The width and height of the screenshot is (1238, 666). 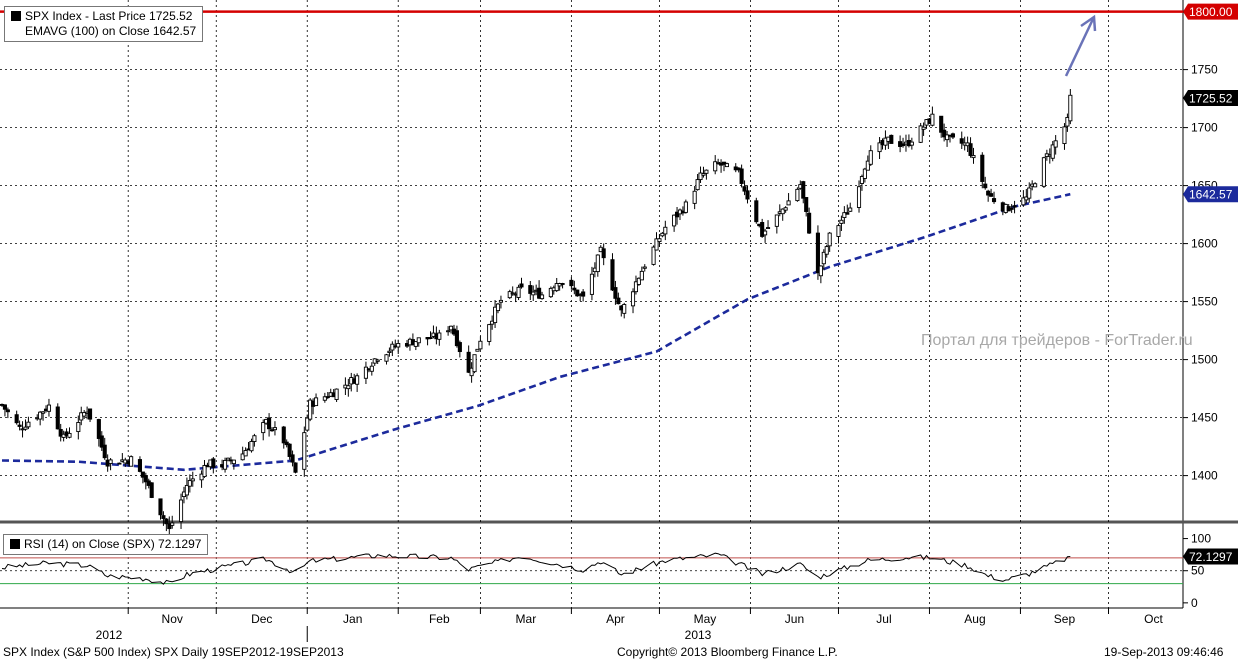 I want to click on last-price-tag-text: 1725.52, so click(x=1211, y=98).